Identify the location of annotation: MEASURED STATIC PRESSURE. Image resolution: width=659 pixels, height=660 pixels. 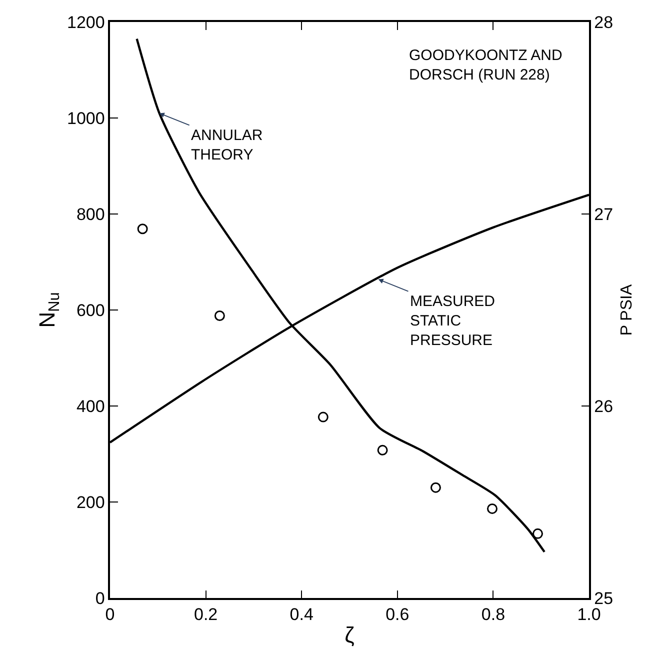
(453, 321).